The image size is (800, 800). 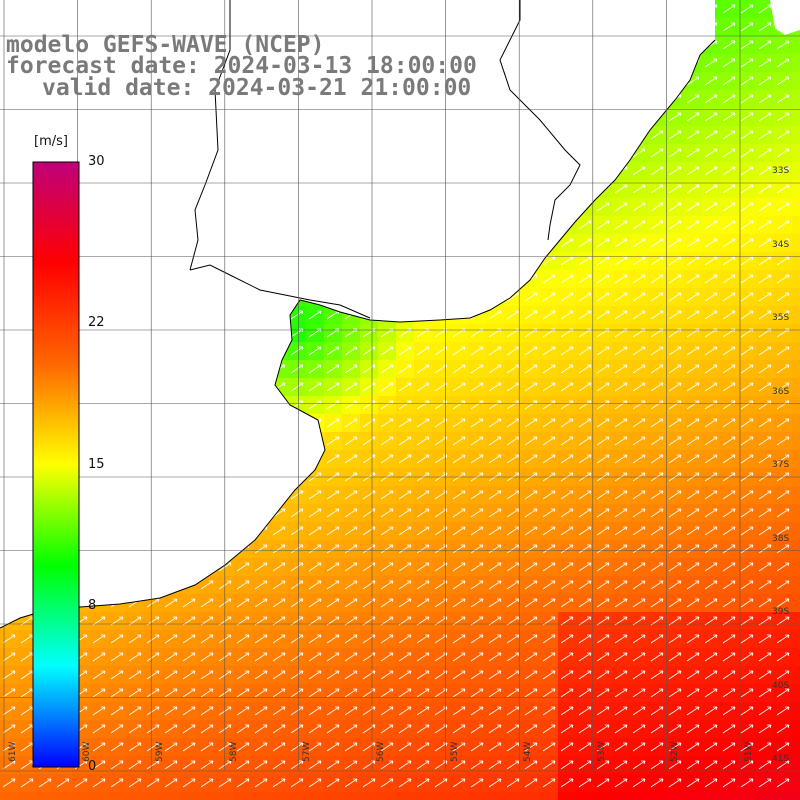 I want to click on longitude-label: 61W, so click(x=13, y=751).